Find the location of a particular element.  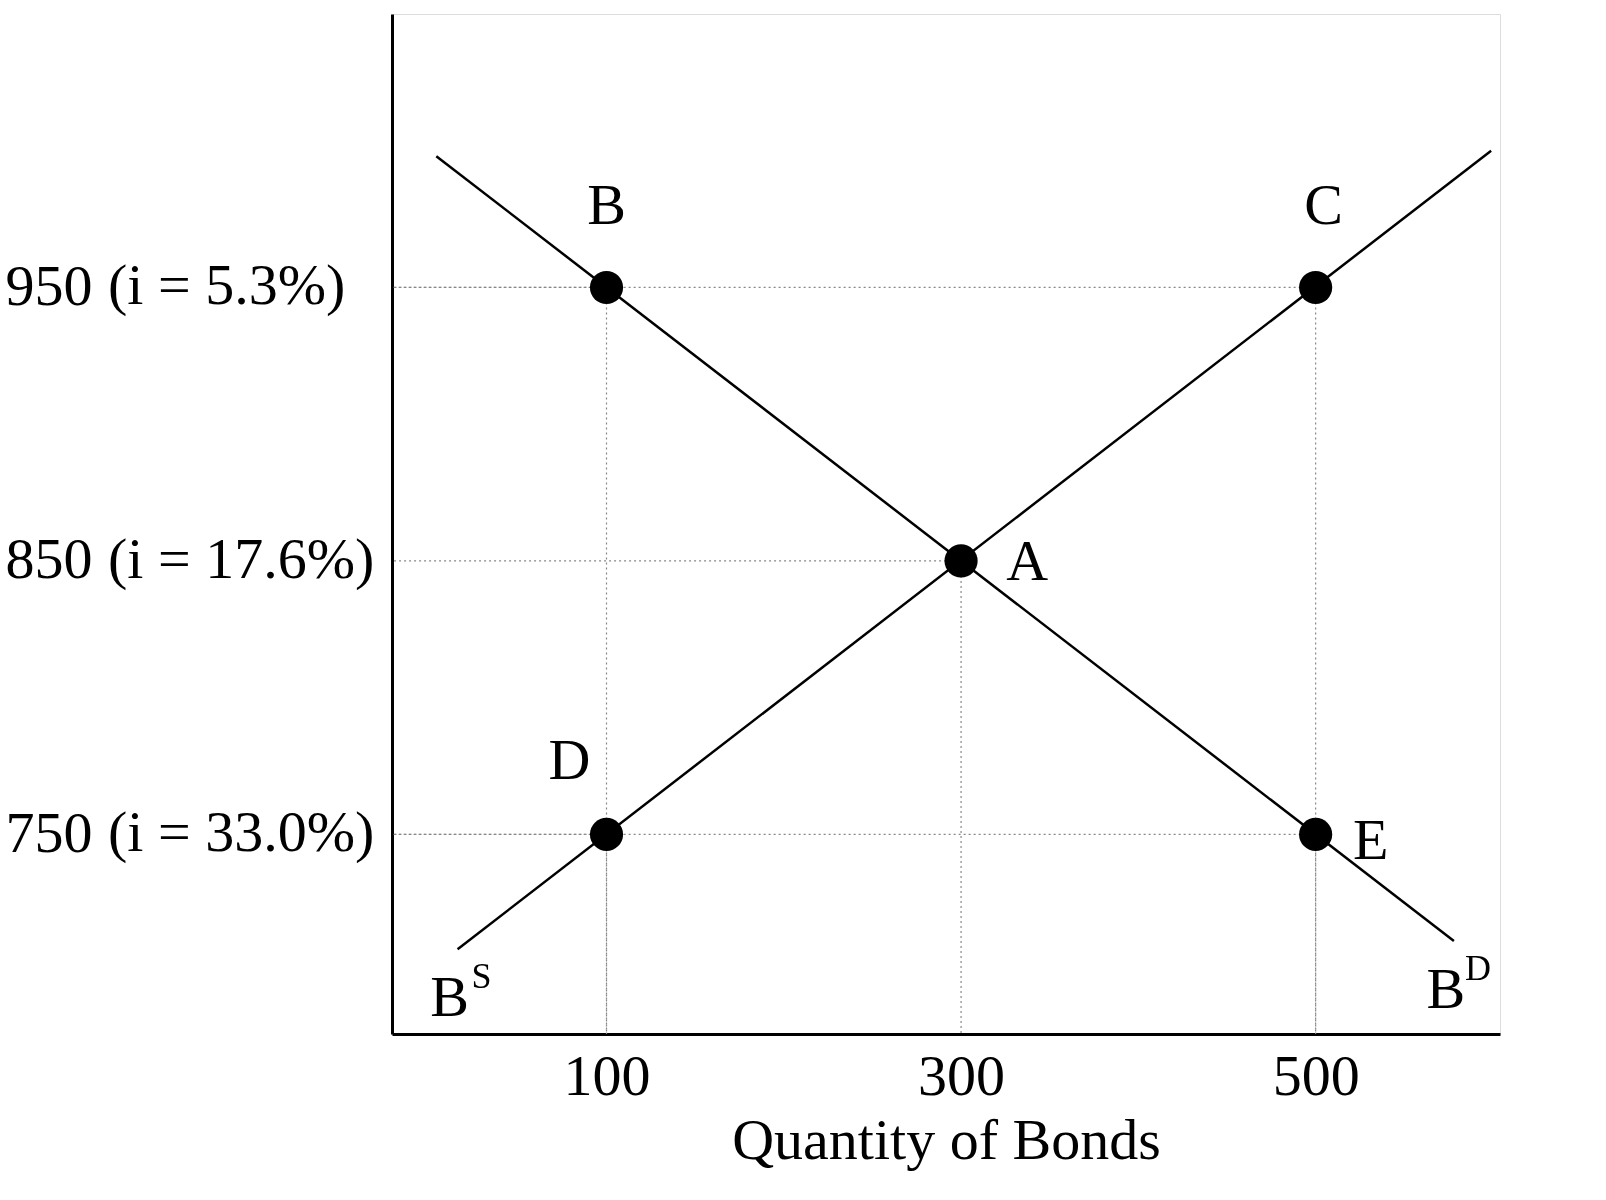

y-tick-label: 750 is located at coordinates (49, 832).